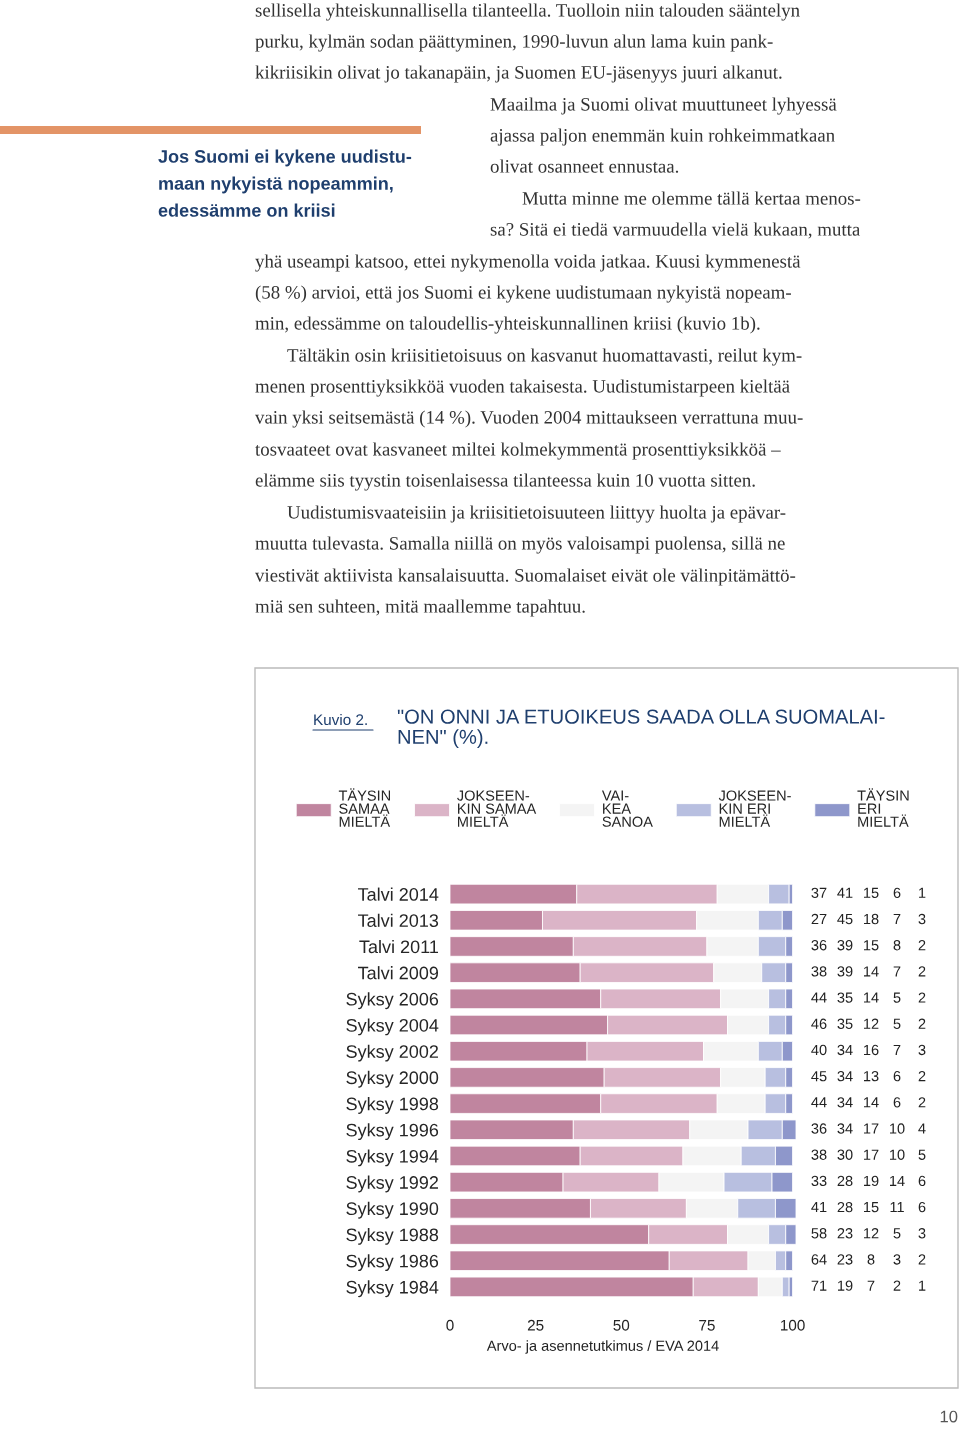 This screenshot has height=1429, width=960. What do you see at coordinates (392, 1079) in the screenshot?
I see `y-tick-label: Syksy 2000` at bounding box center [392, 1079].